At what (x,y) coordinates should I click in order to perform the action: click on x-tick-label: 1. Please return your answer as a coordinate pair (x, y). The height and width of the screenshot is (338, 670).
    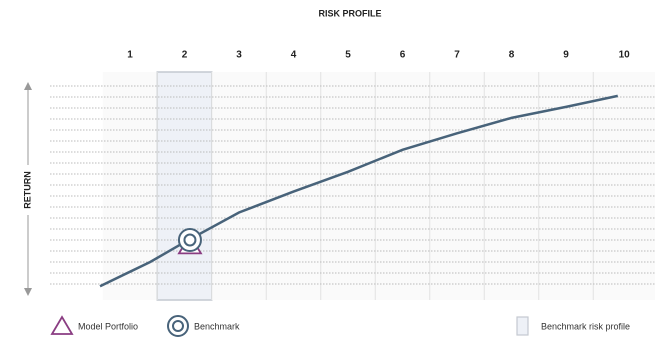
    Looking at the image, I should click on (130, 55).